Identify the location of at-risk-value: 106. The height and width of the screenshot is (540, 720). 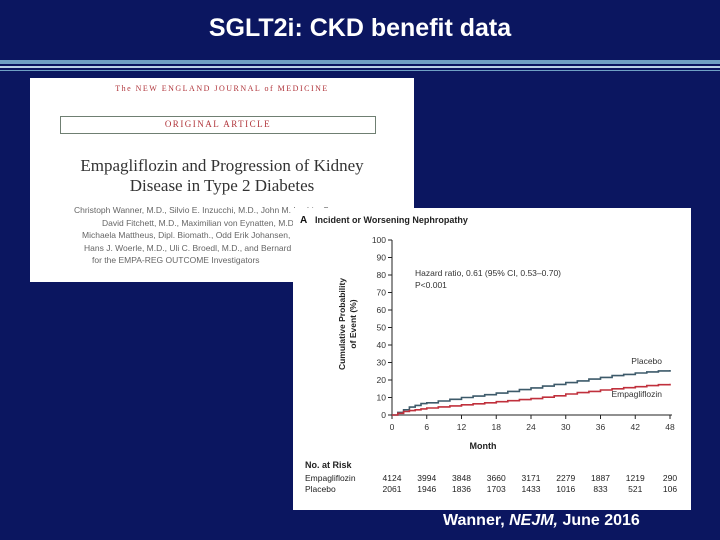
(670, 489).